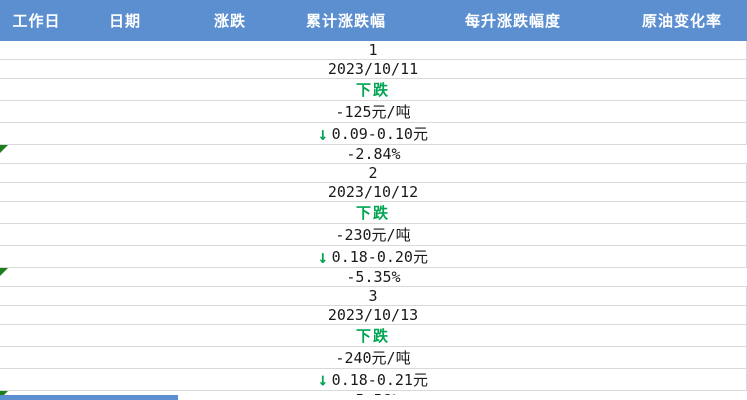 Image resolution: width=747 pixels, height=400 pixels. I want to click on cumulative-cell: -240元/吨, so click(373, 358).